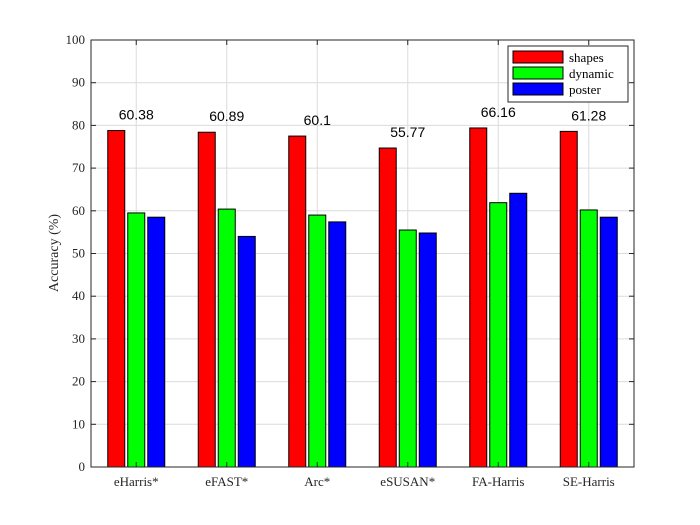 The image size is (700, 525). Describe the element at coordinates (78, 253) in the screenshot. I see `y-tick-label: 50` at that location.